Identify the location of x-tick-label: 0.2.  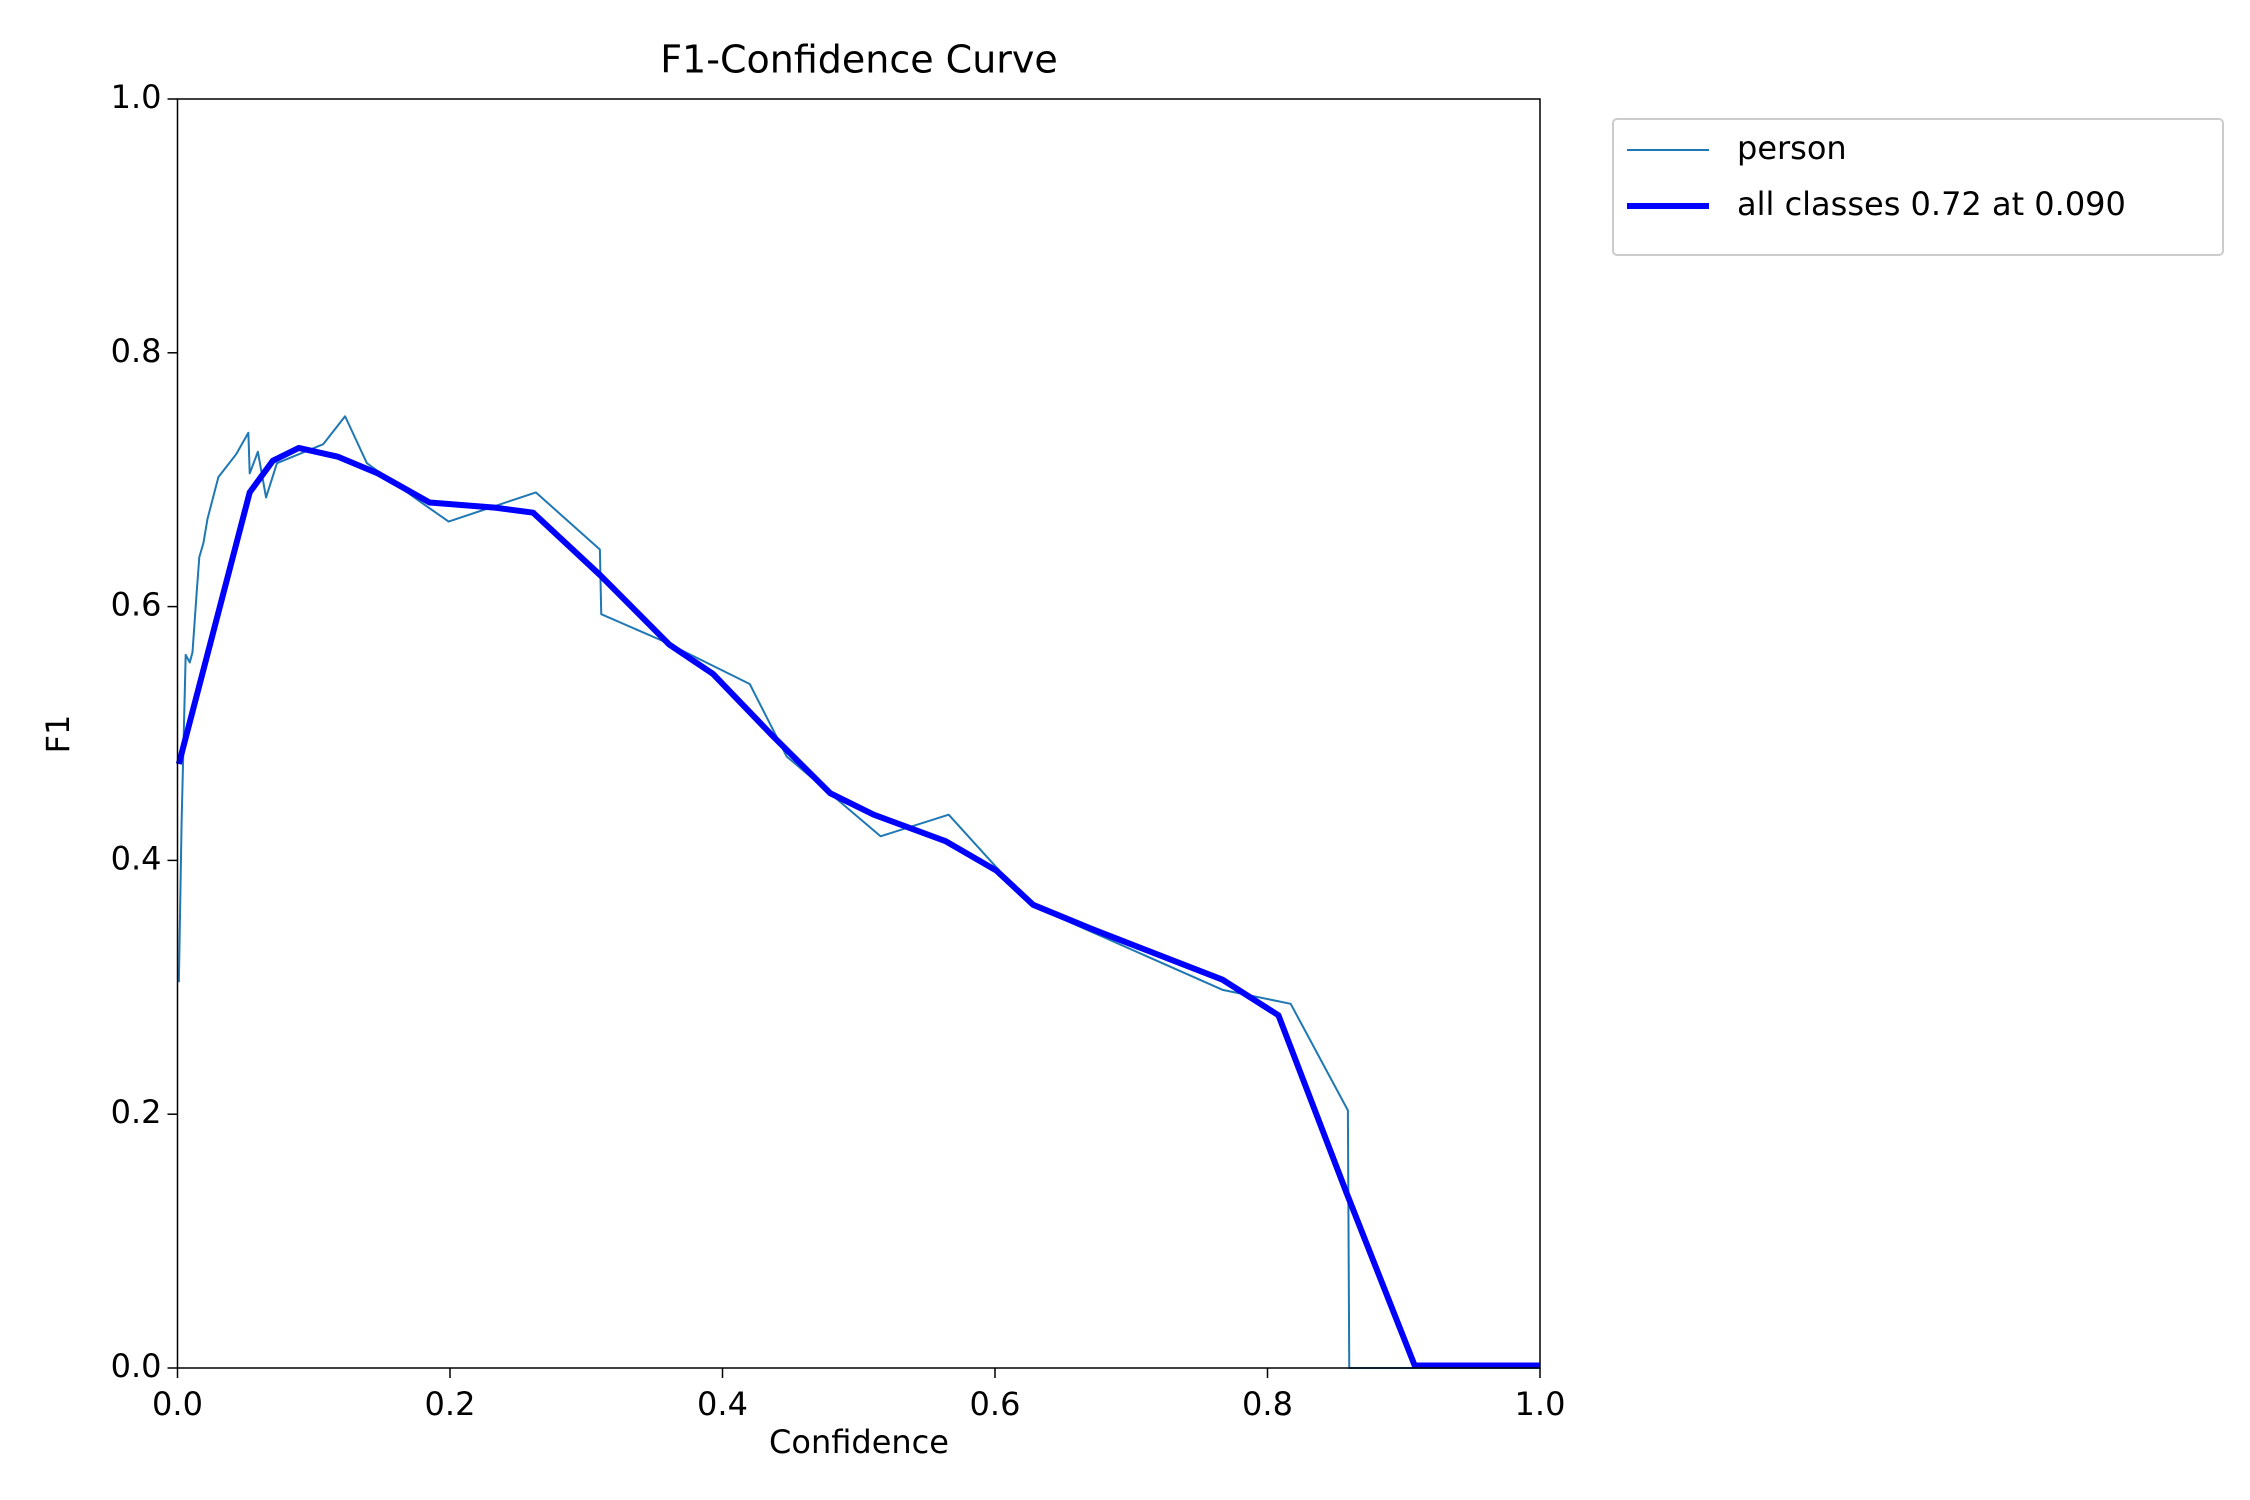
(450, 1404).